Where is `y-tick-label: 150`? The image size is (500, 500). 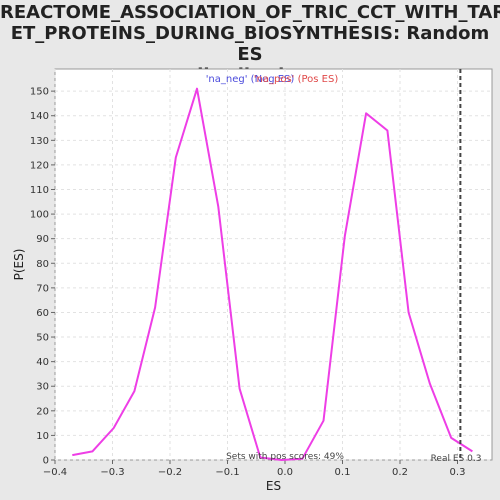 y-tick-label: 150 is located at coordinates (39, 92).